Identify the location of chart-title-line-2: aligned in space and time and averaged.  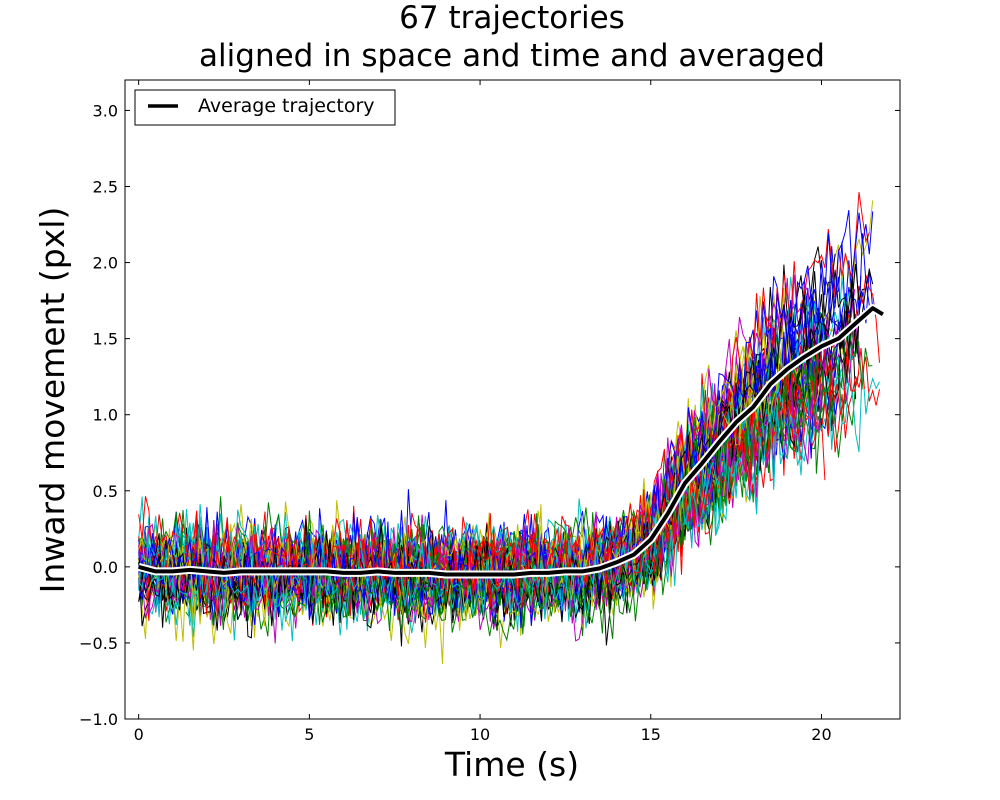
(512, 56).